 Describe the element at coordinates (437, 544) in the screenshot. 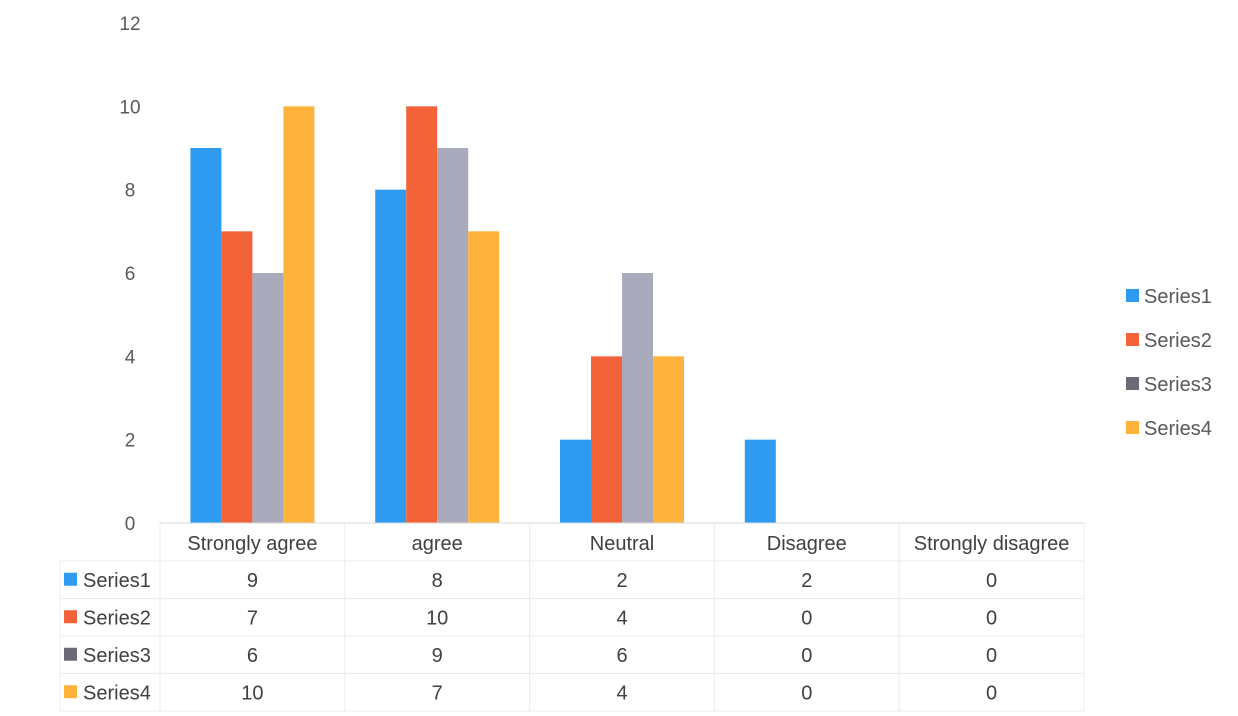

I see `x-category-label: agree` at that location.